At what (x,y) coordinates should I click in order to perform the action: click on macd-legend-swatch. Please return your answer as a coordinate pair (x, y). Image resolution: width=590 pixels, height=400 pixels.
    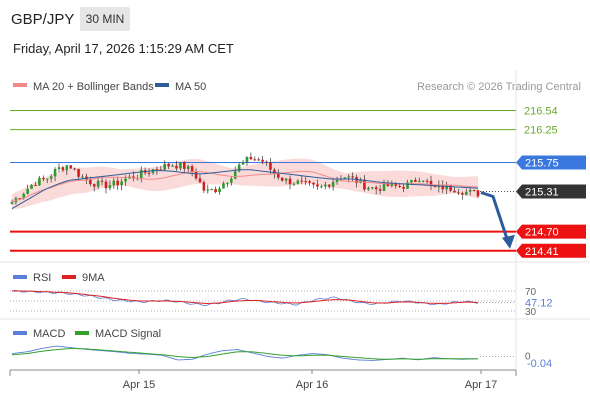
    Looking at the image, I should click on (20, 333).